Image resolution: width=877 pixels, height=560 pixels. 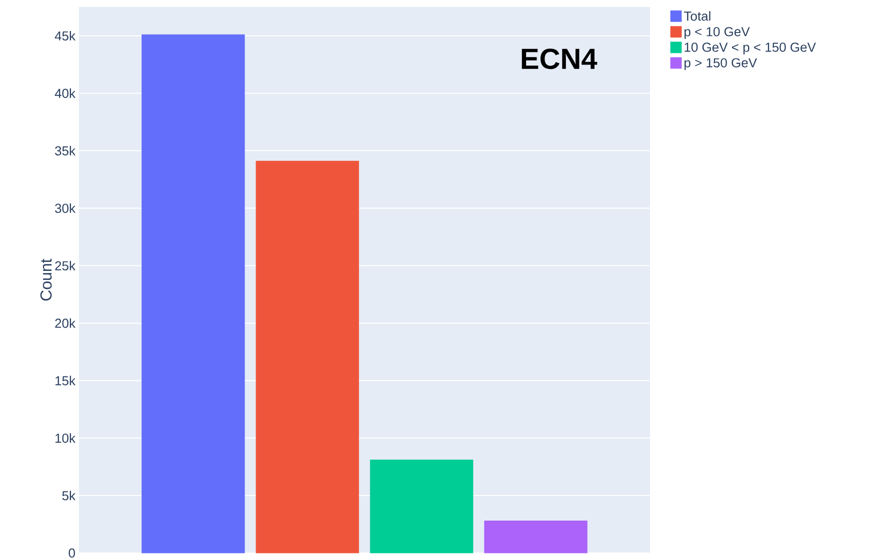 What do you see at coordinates (65, 208) in the screenshot?
I see `y-tick-label: 30k` at bounding box center [65, 208].